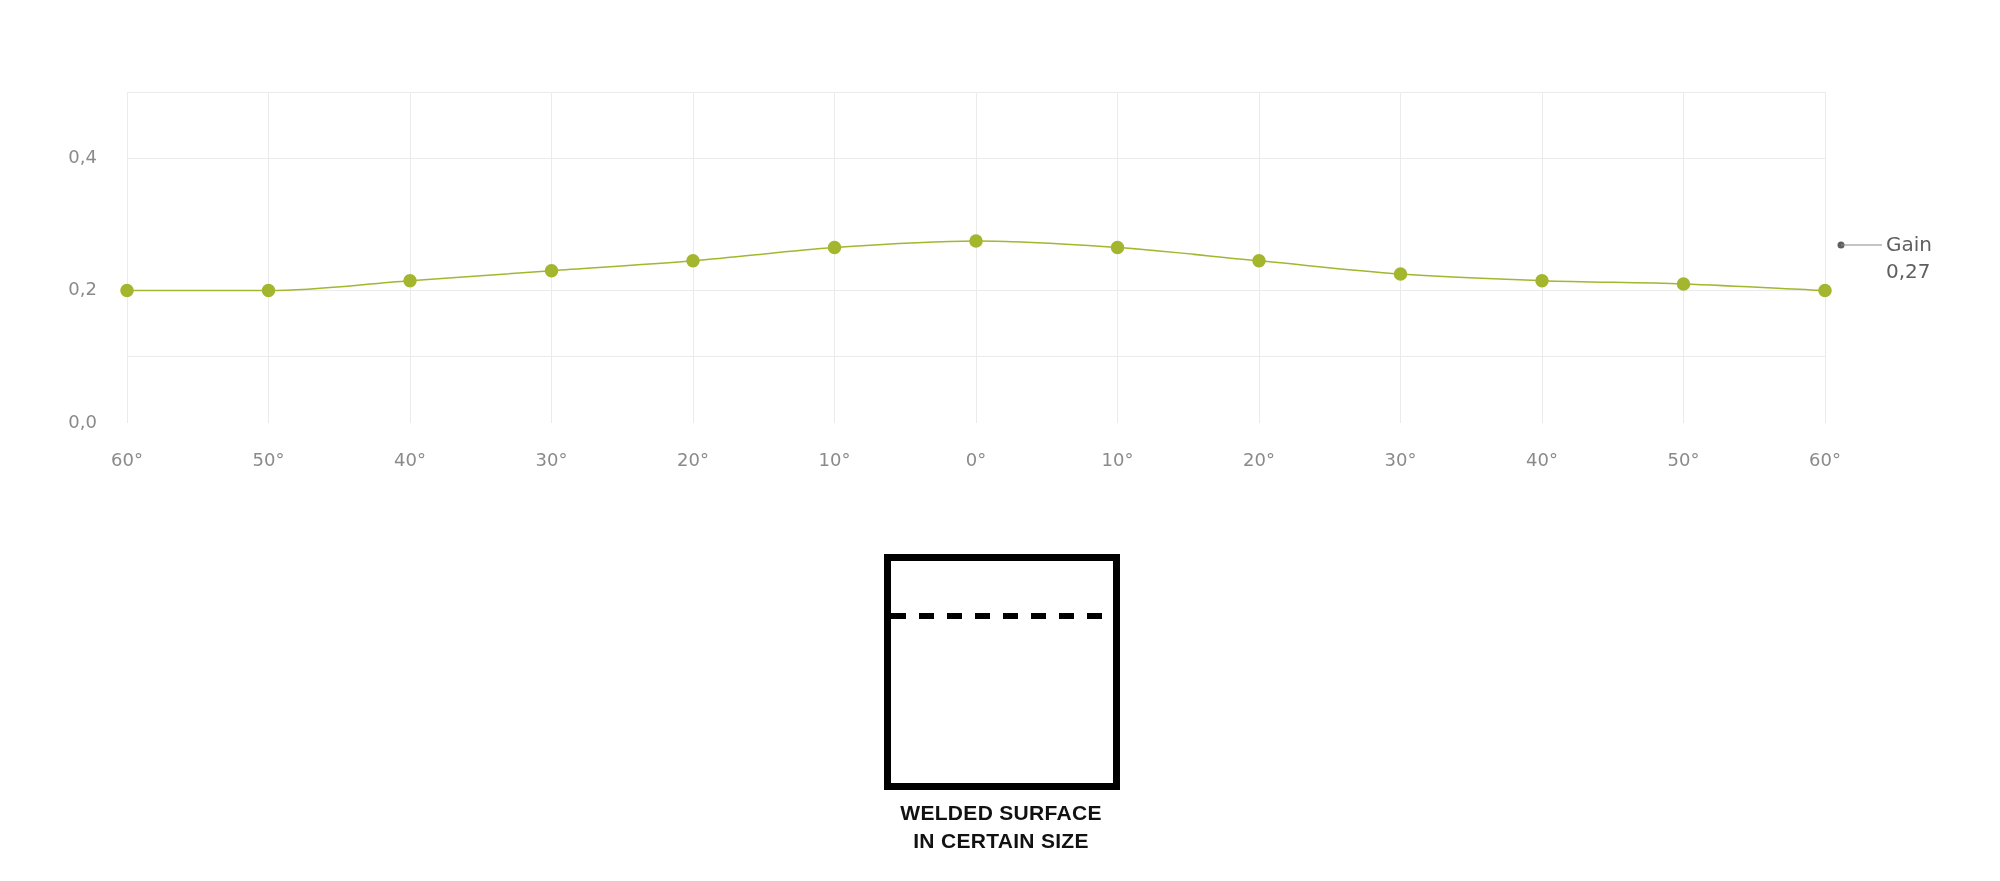  What do you see at coordinates (82, 421) in the screenshot?
I see `y-tick-label: 0,0` at bounding box center [82, 421].